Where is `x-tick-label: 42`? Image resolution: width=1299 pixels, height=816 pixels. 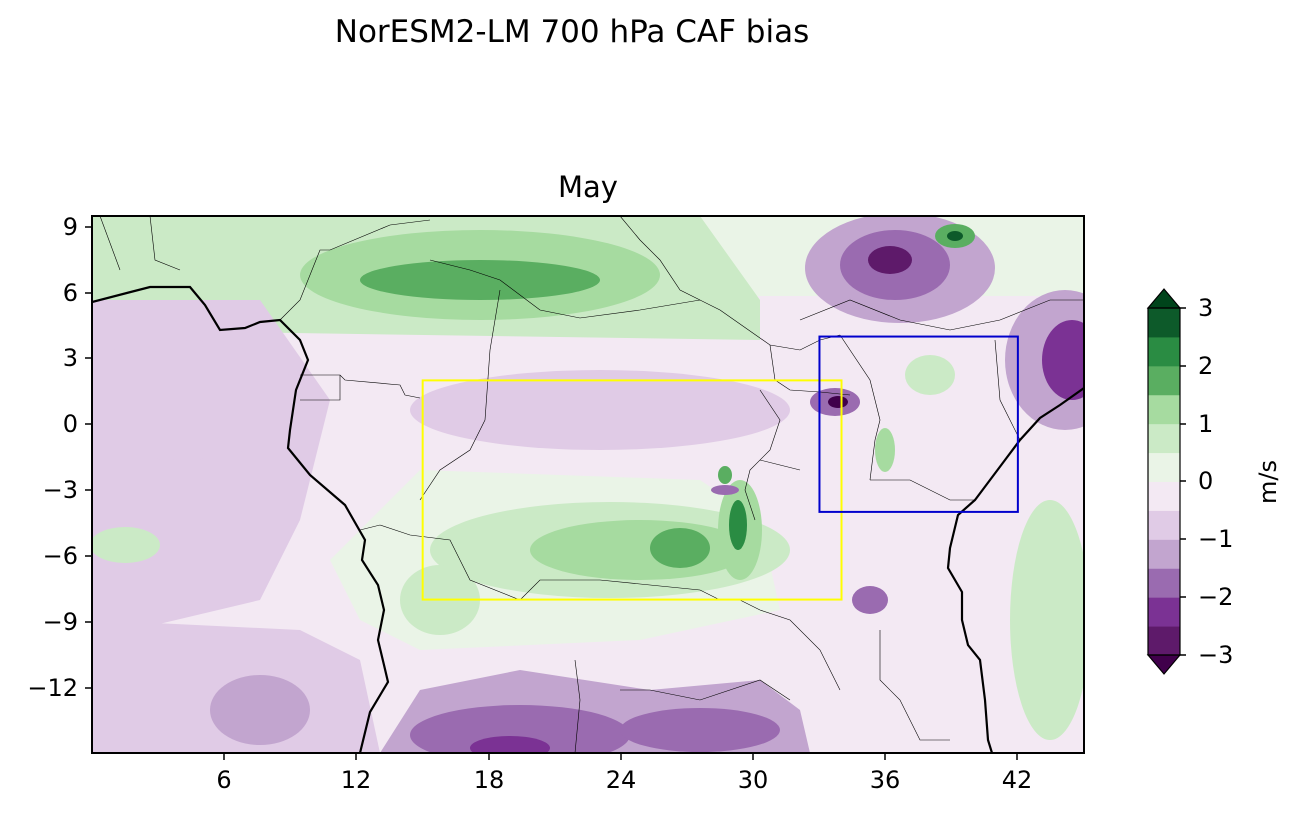
x-tick-label: 42 is located at coordinates (1017, 780).